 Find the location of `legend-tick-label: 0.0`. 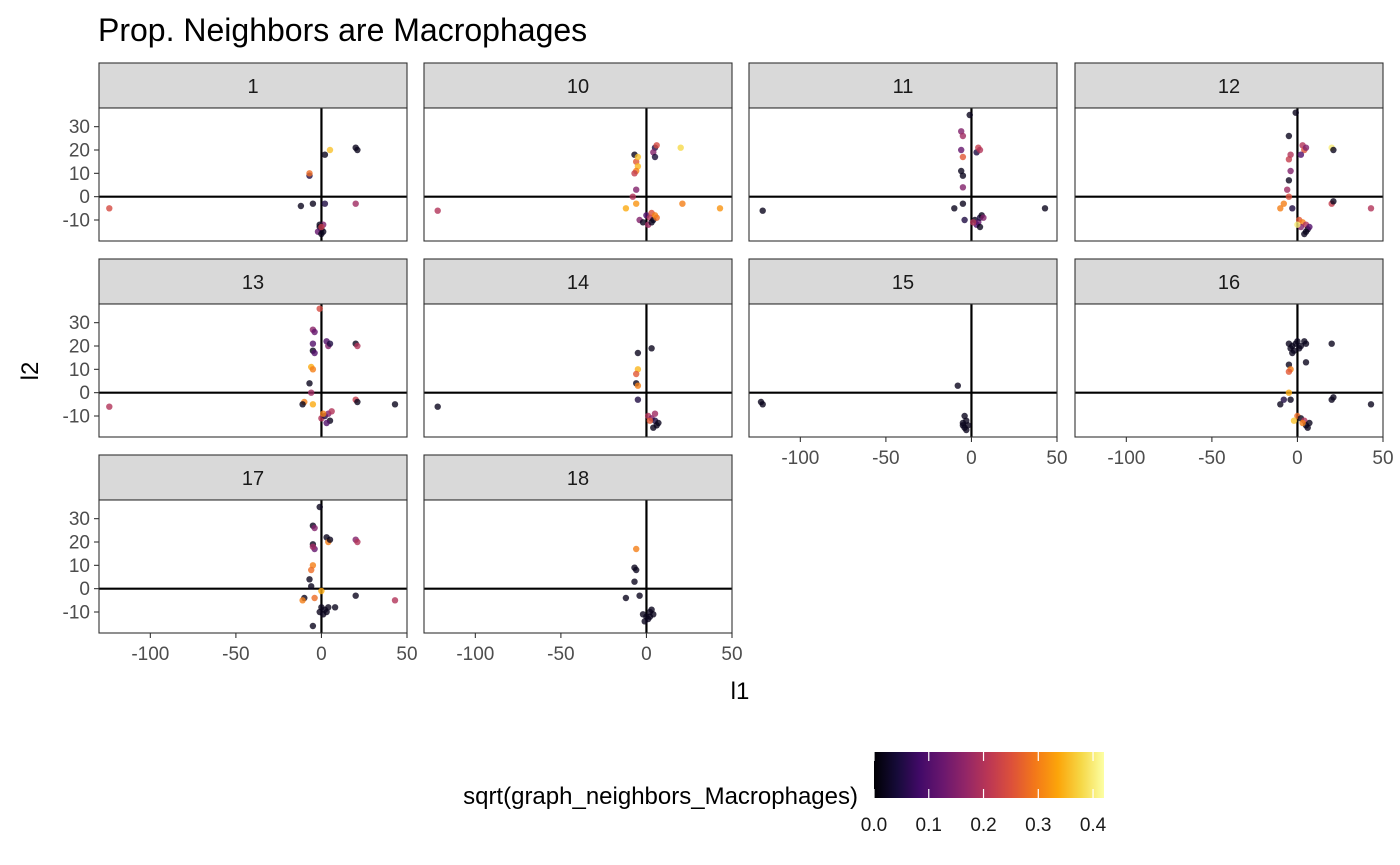

legend-tick-label: 0.0 is located at coordinates (874, 825).